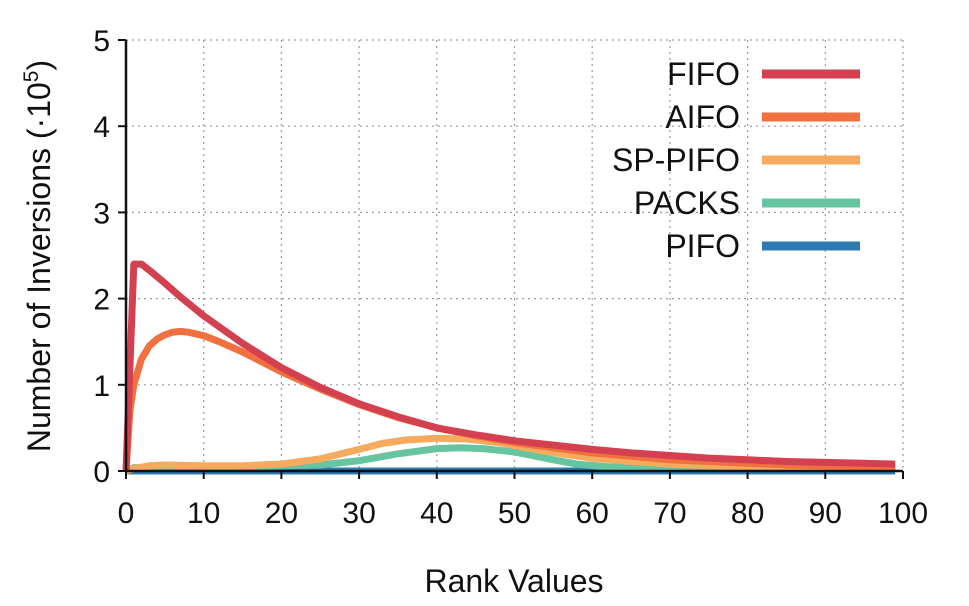 The image size is (969, 606). Describe the element at coordinates (825, 513) in the screenshot. I see `x-tick-label-90: 90` at that location.